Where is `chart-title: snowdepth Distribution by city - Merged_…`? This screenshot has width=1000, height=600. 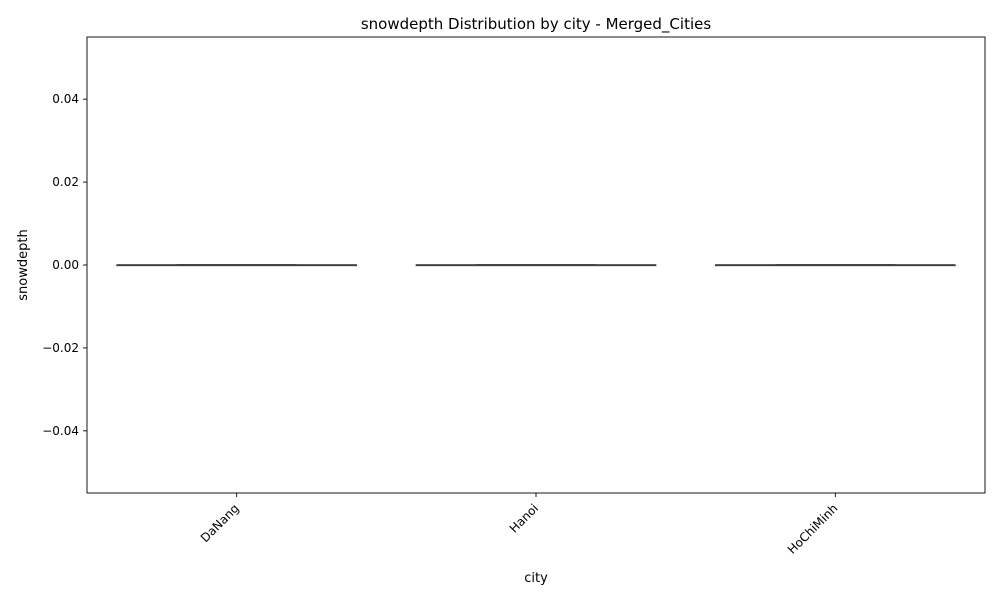
chart-title: snowdepth Distribution by city - Merged_… is located at coordinates (536, 24).